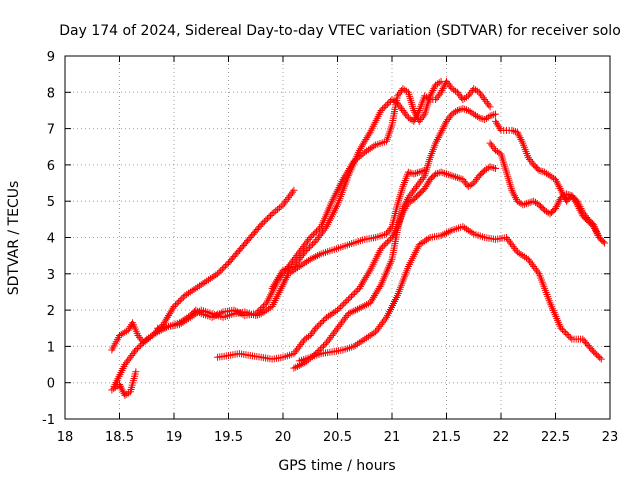 Image resolution: width=640 pixels, height=480 pixels. I want to click on x-tick-label: 23, so click(610, 437).